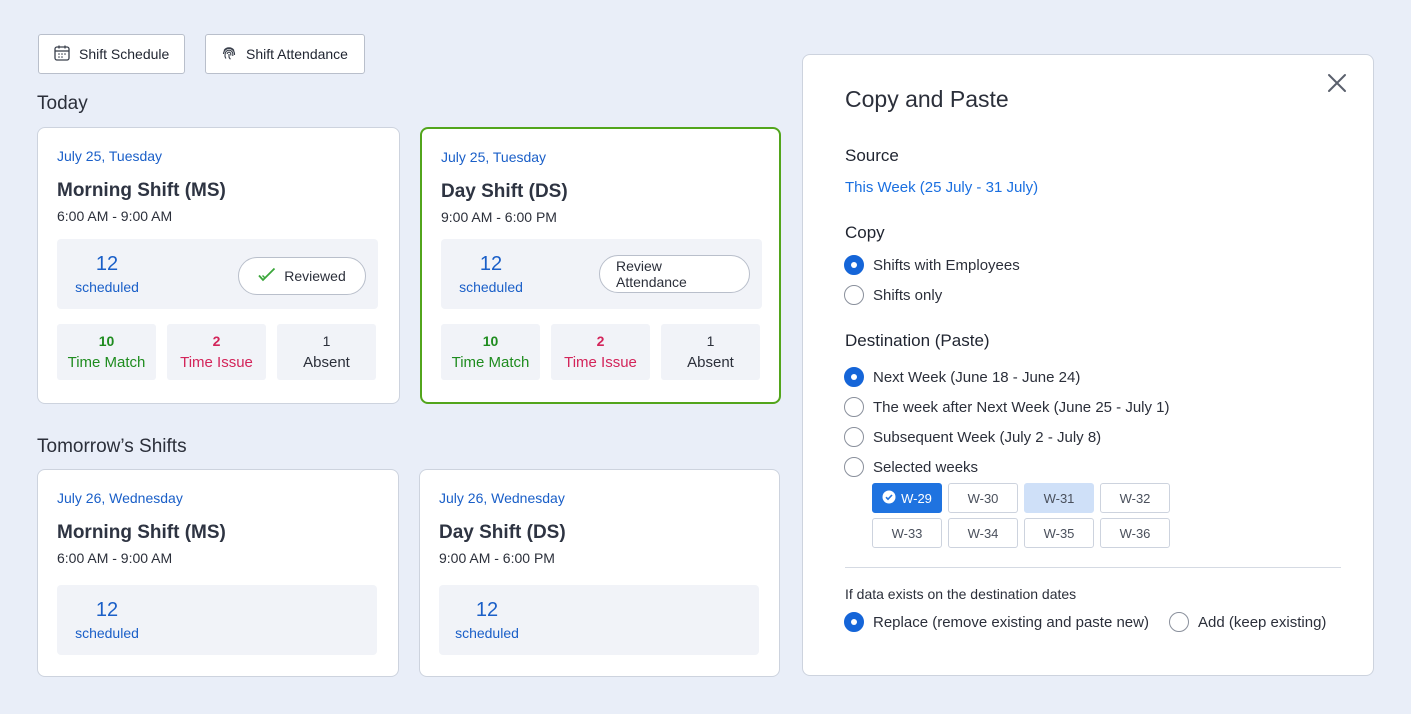 This screenshot has width=1411, height=714. Describe the element at coordinates (872, 155) in the screenshot. I see `source-label: Source` at that location.